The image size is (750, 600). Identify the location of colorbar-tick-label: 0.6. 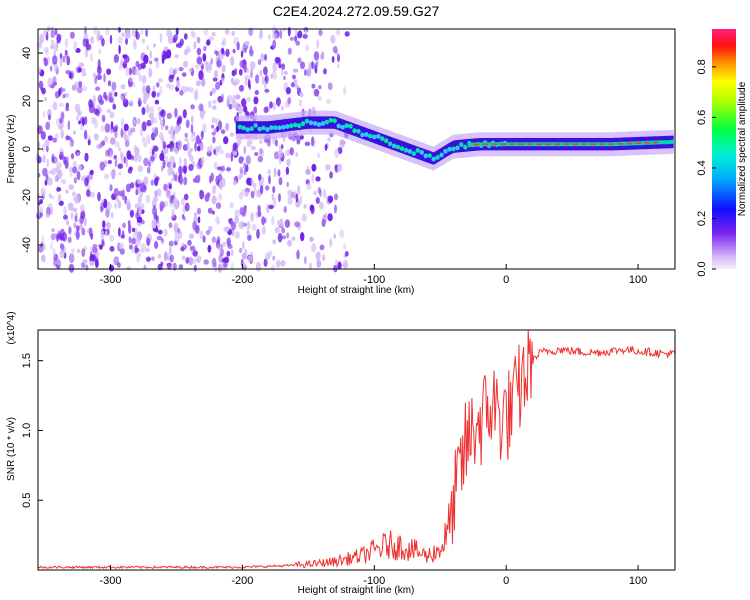
(702, 117).